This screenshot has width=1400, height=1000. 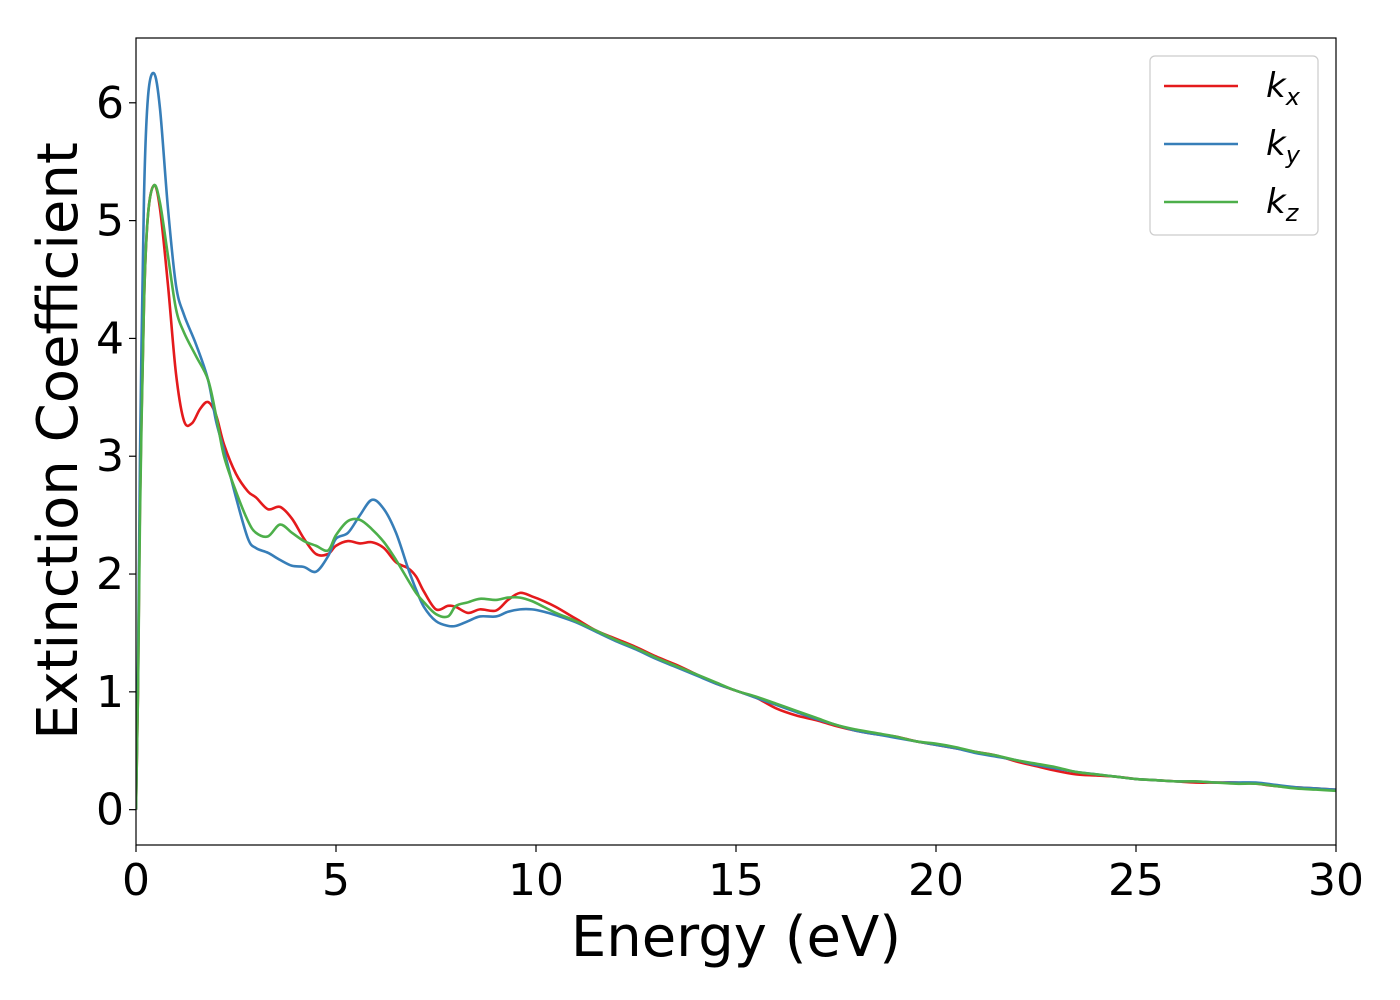 What do you see at coordinates (1336, 880) in the screenshot?
I see `x-tick-label: 30` at bounding box center [1336, 880].